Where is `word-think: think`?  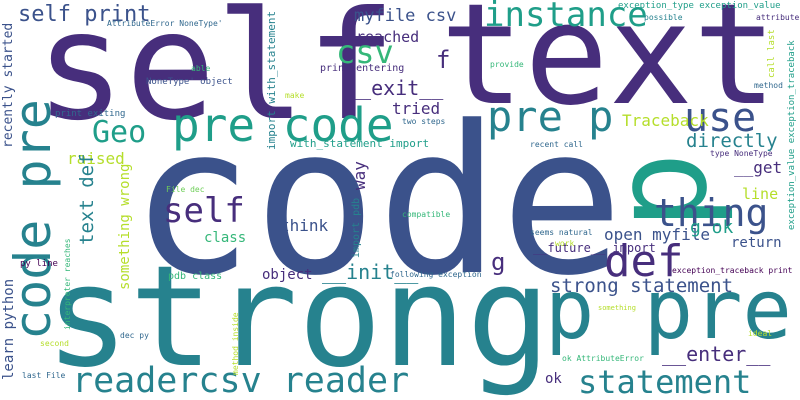 word-think: think is located at coordinates (304, 226).